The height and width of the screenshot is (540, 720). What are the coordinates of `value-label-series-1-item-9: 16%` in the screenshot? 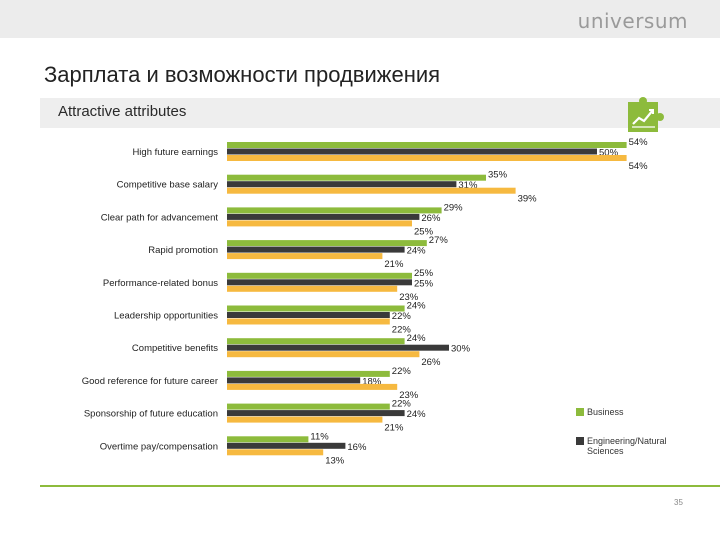 It's located at (357, 447).